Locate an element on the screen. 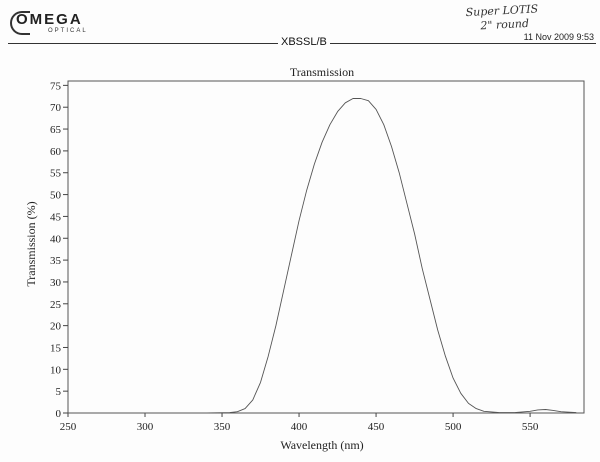 The height and width of the screenshot is (462, 600). logo-subtext: OPTICAL is located at coordinates (68, 31).